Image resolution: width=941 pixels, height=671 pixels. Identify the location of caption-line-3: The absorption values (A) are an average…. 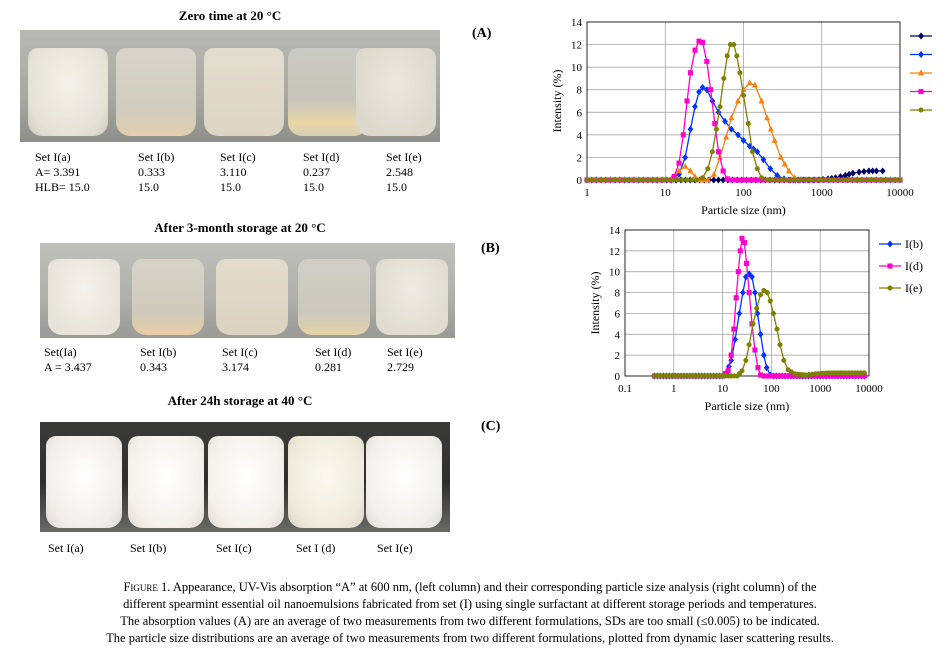
(470, 621).